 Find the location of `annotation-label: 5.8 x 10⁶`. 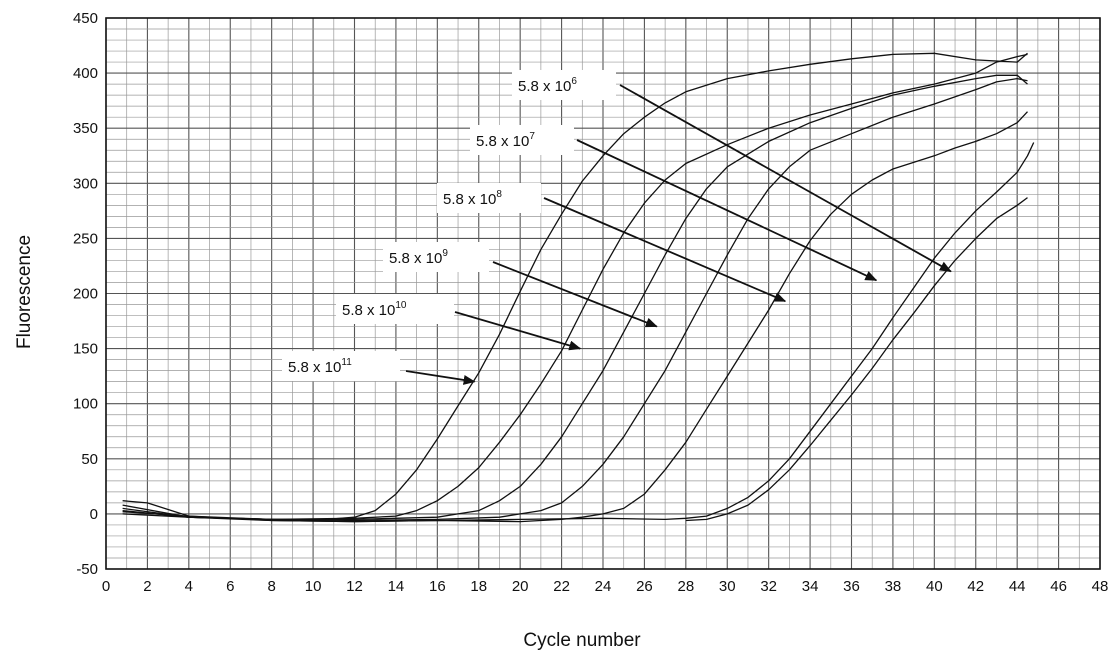

annotation-label: 5.8 x 10⁶ is located at coordinates (547, 85).